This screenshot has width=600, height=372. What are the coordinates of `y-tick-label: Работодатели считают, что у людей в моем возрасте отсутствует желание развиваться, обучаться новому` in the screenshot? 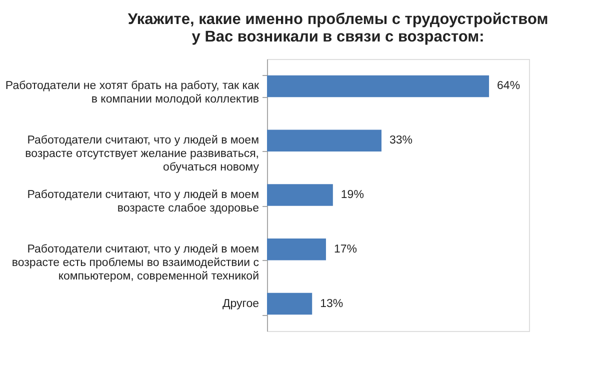 It's located at (142, 154).